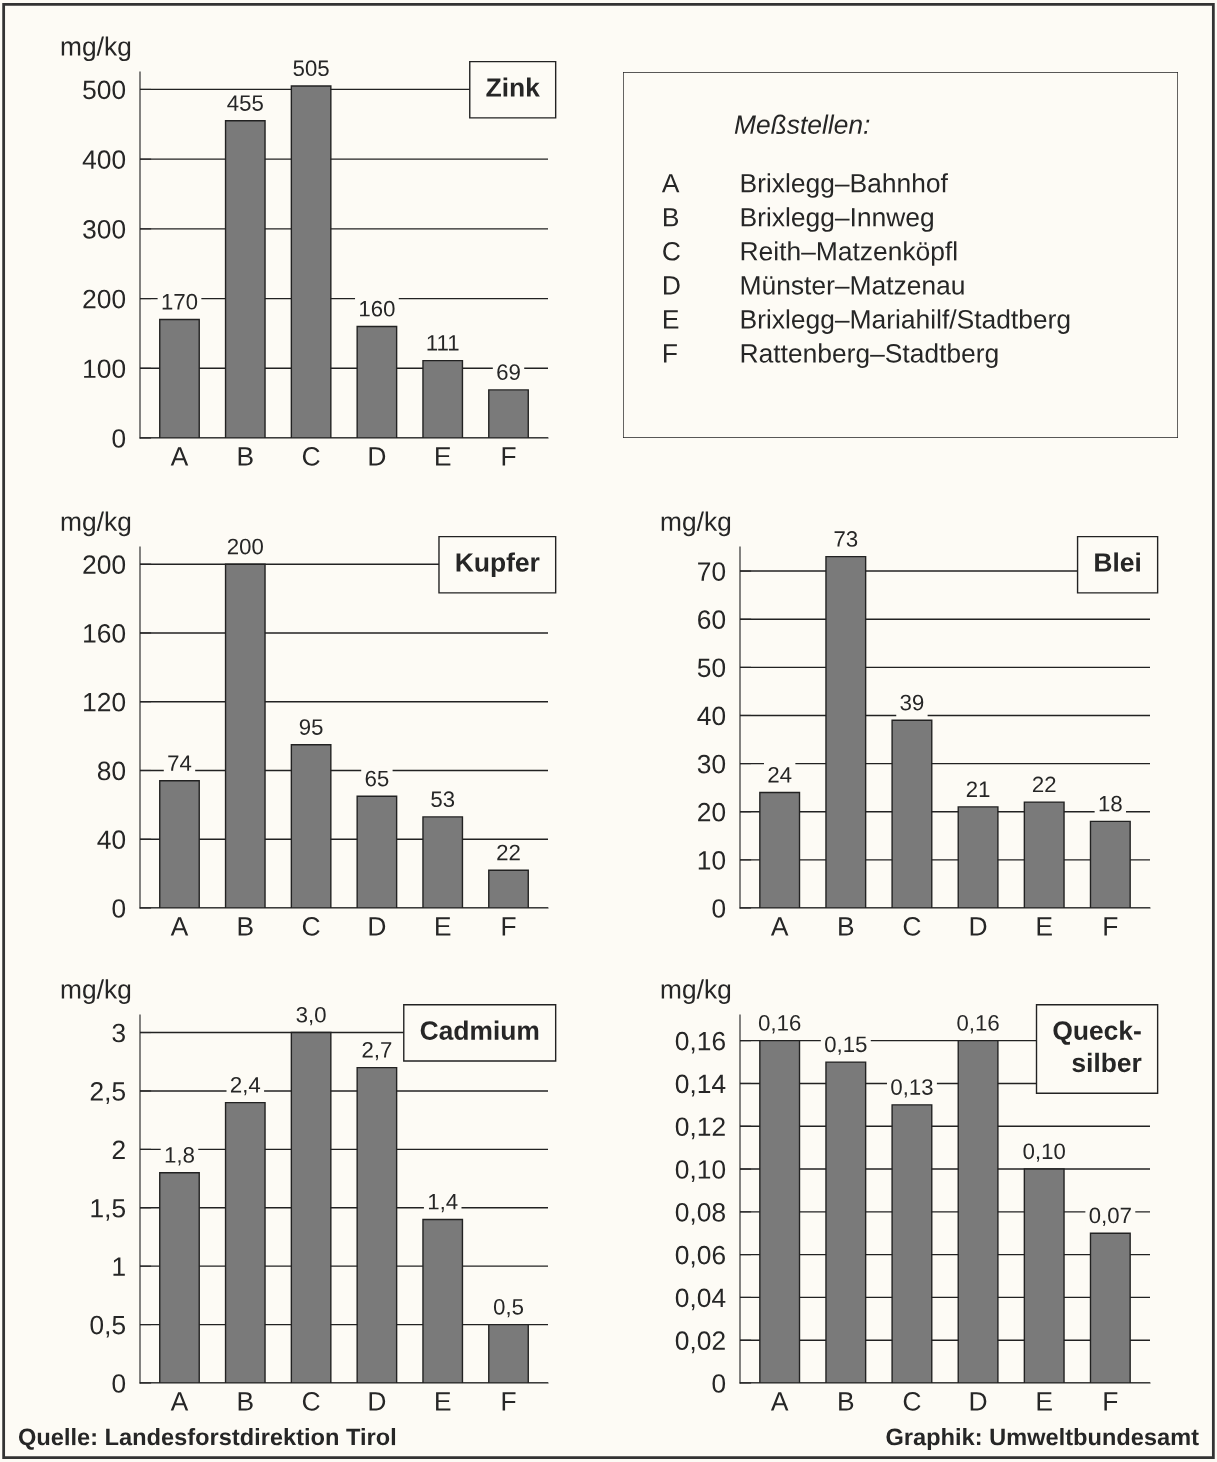  Describe the element at coordinates (377, 778) in the screenshot. I see `data-label: 65` at that location.